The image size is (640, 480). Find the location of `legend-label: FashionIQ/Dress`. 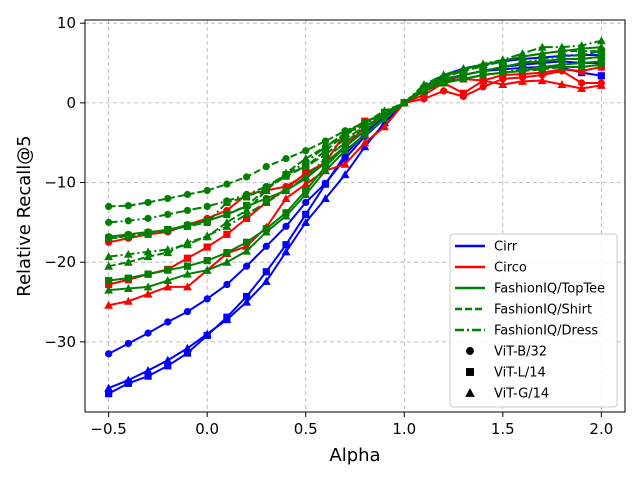

legend-label: FashionIQ/Dress is located at coordinates (546, 331).